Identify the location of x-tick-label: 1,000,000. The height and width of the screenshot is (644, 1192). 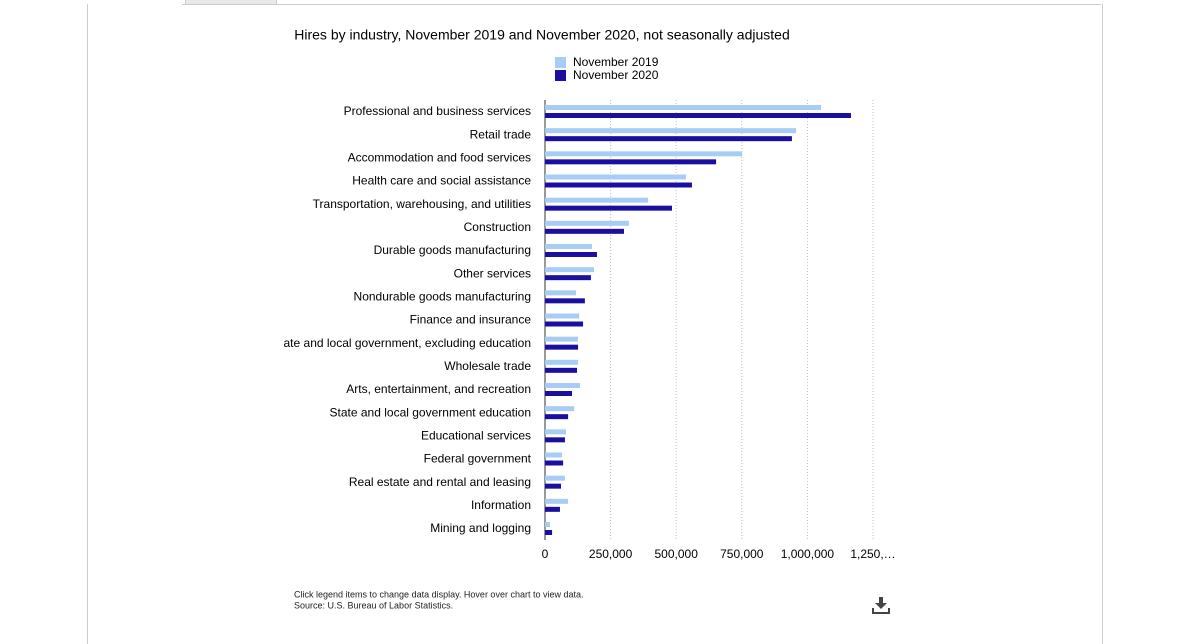
(808, 554).